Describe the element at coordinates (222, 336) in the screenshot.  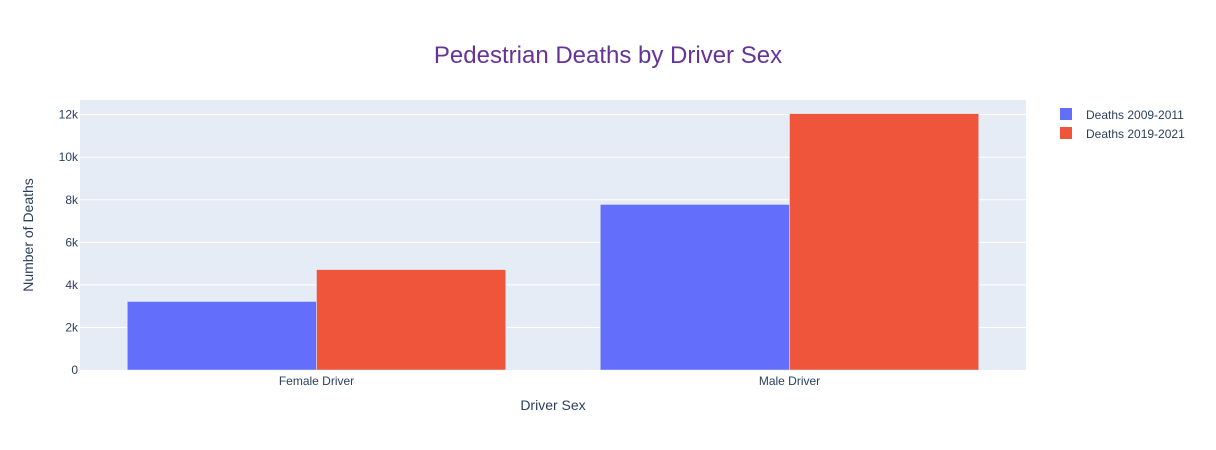
I see `bar-deaths-2009-2011-female-driver` at that location.